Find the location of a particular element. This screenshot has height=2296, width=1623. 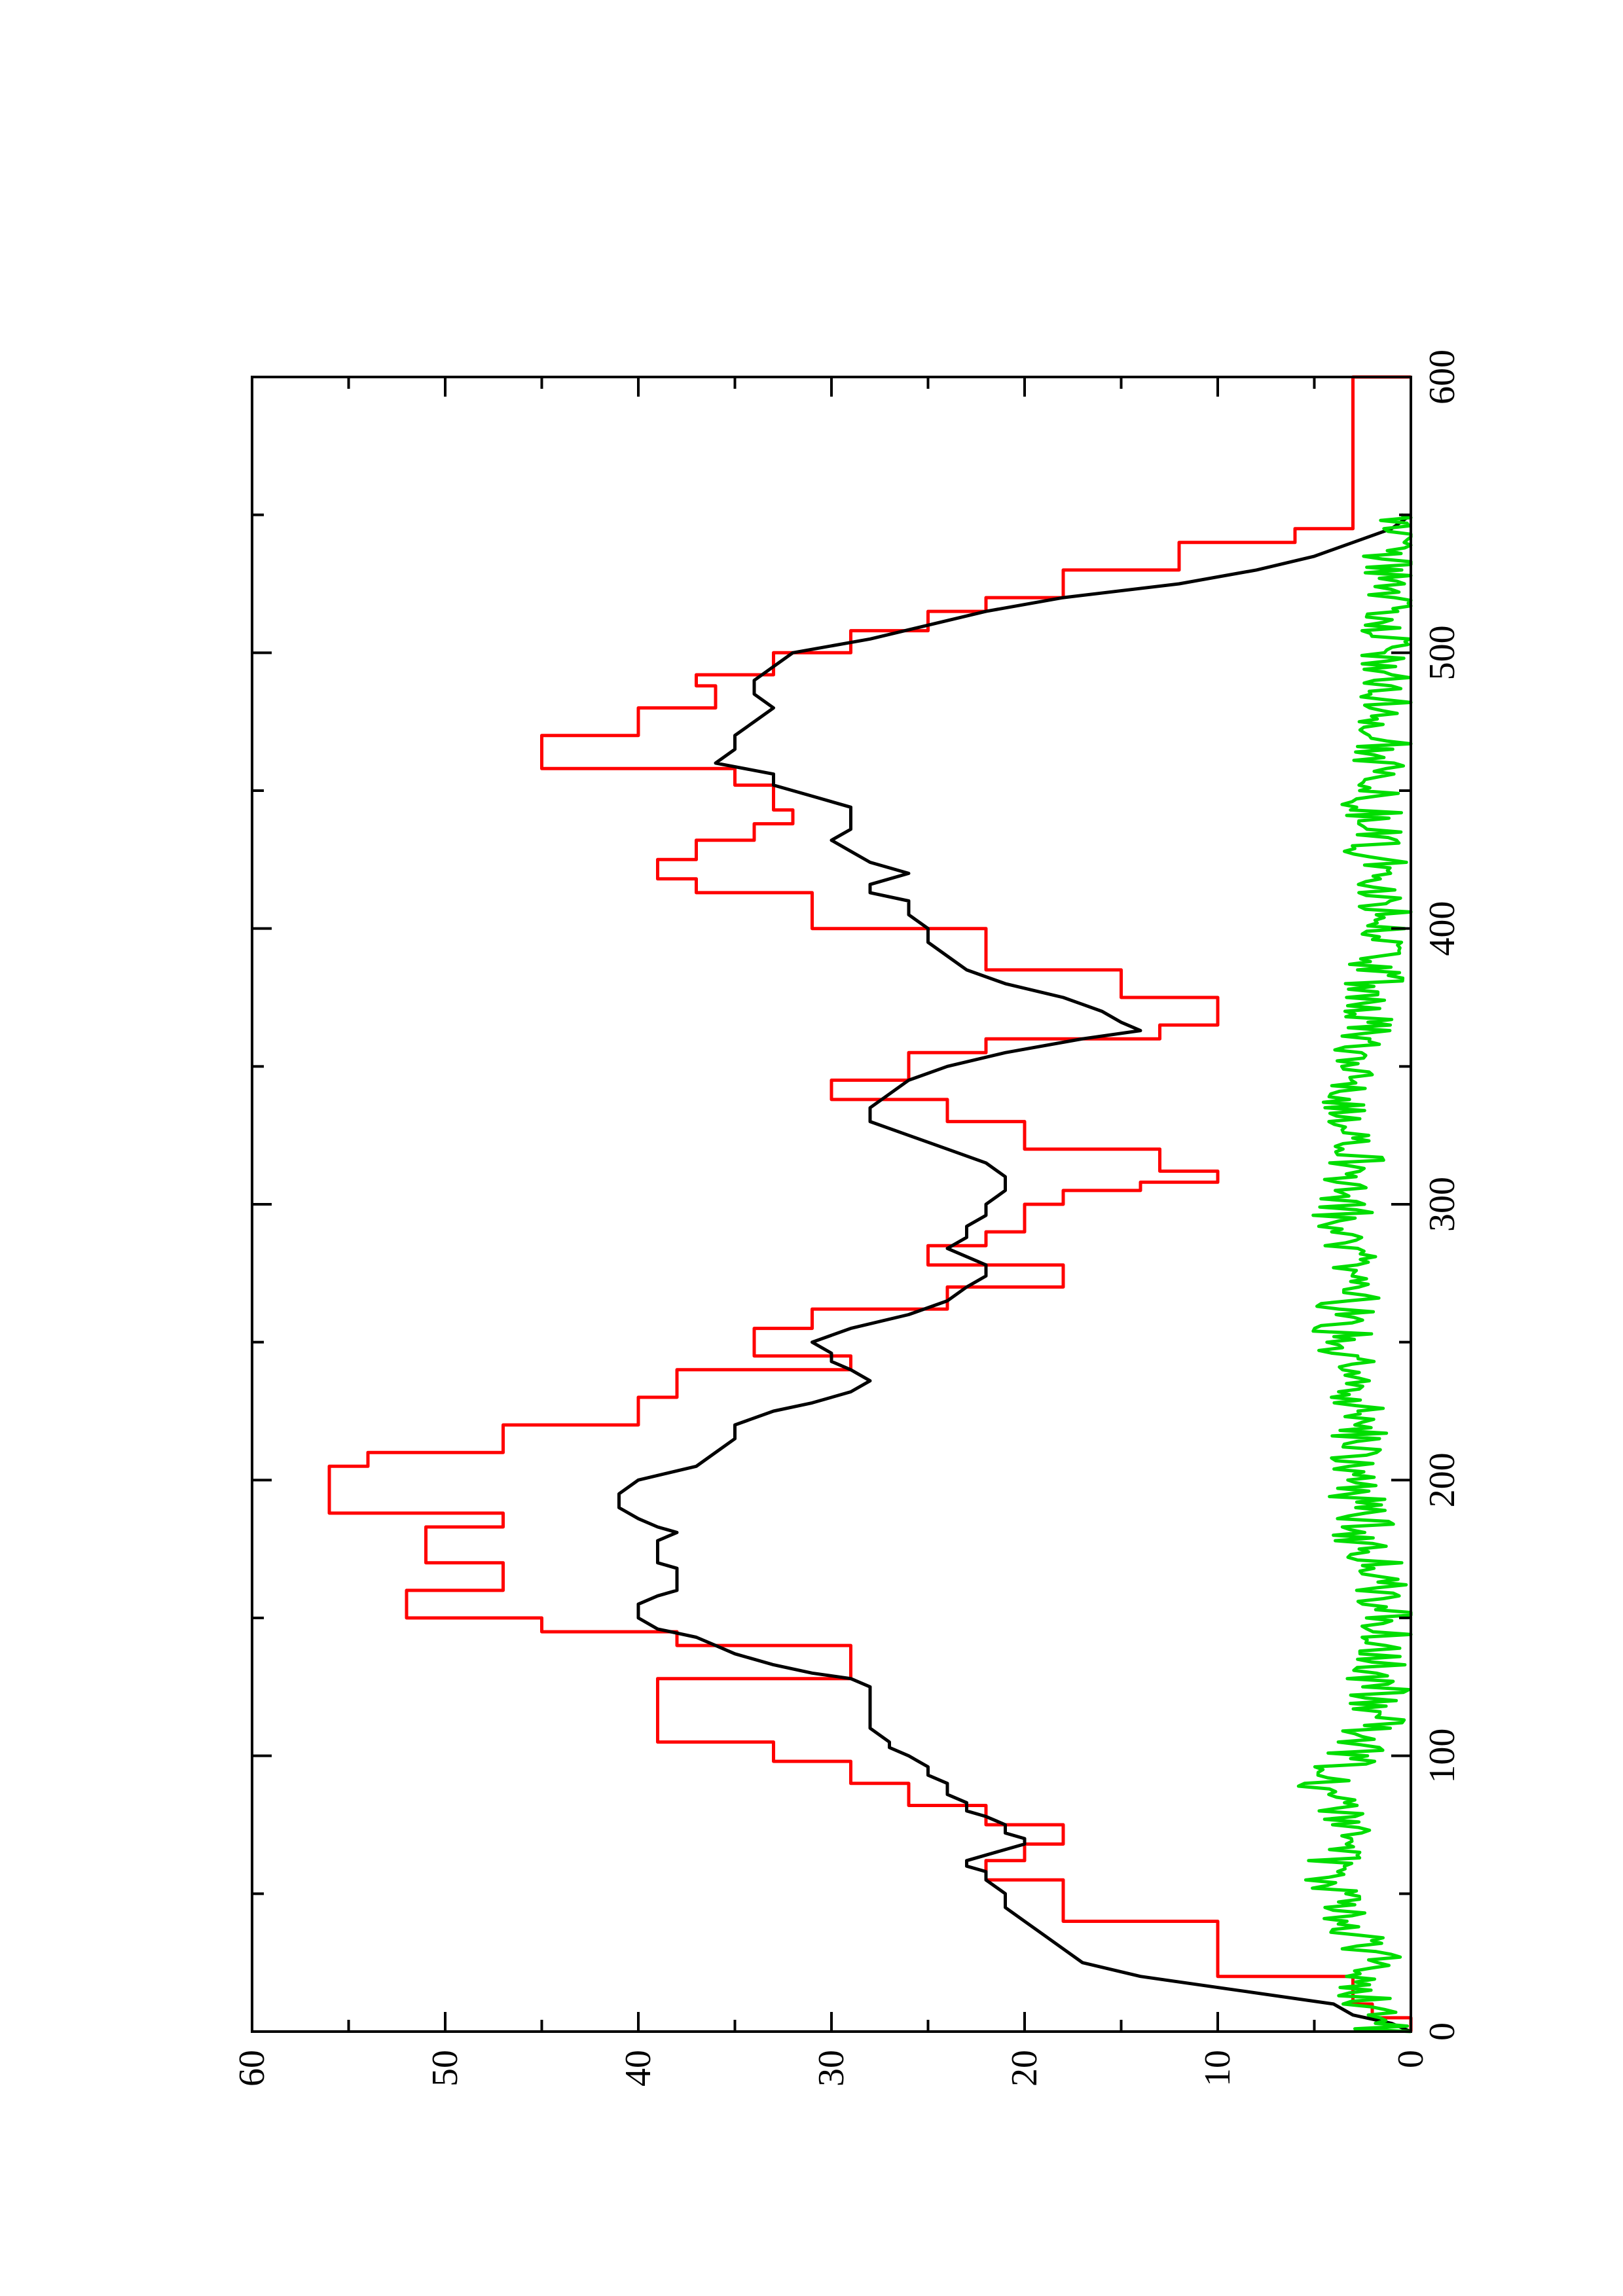

y-tick-label: 10 is located at coordinates (1217, 2068).